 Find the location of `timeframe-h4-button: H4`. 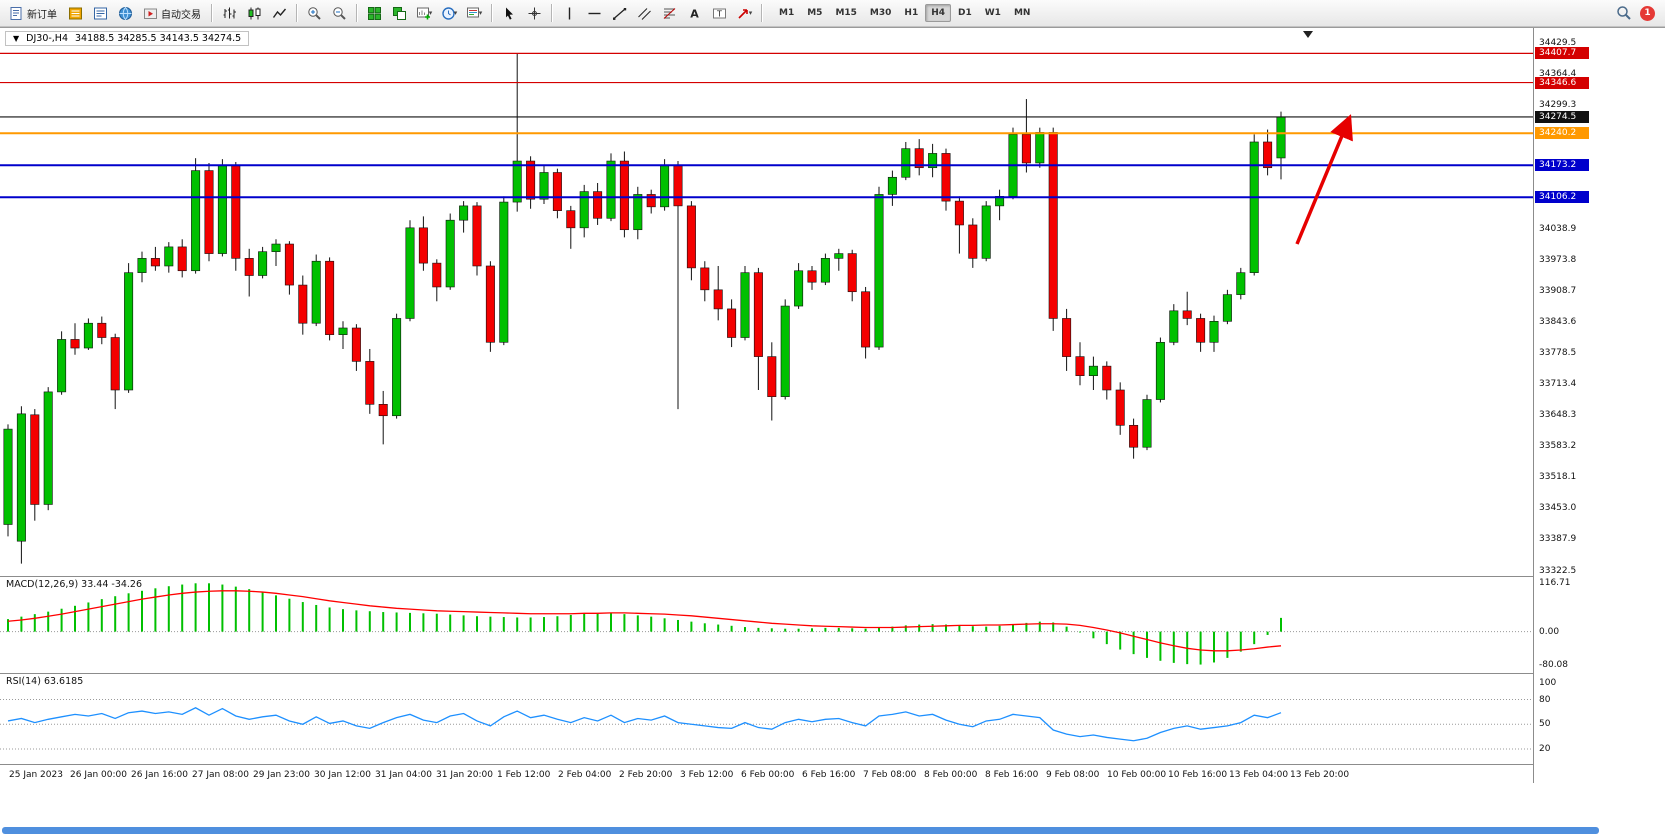

timeframe-h4-button: H4 is located at coordinates (938, 13).